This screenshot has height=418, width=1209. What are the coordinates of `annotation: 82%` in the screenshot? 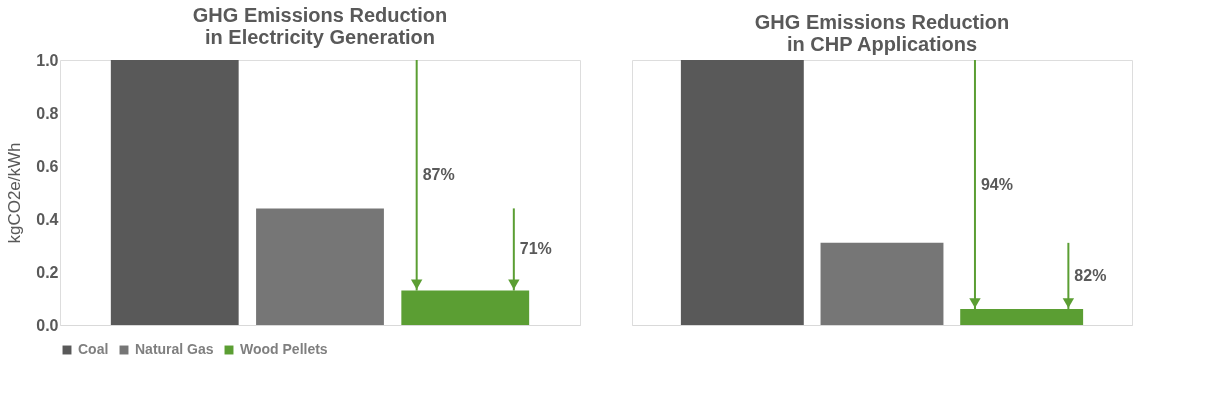 It's located at (1090, 275).